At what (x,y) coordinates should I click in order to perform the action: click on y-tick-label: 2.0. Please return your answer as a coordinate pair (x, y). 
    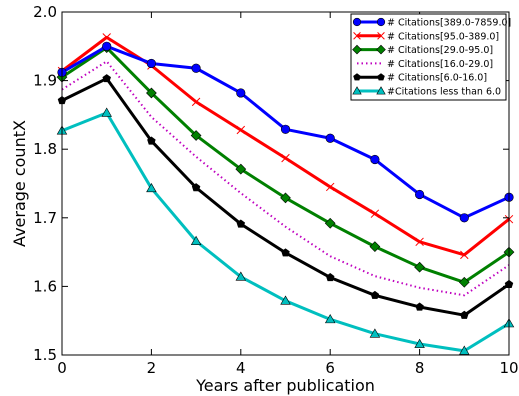
    Looking at the image, I should click on (45, 12).